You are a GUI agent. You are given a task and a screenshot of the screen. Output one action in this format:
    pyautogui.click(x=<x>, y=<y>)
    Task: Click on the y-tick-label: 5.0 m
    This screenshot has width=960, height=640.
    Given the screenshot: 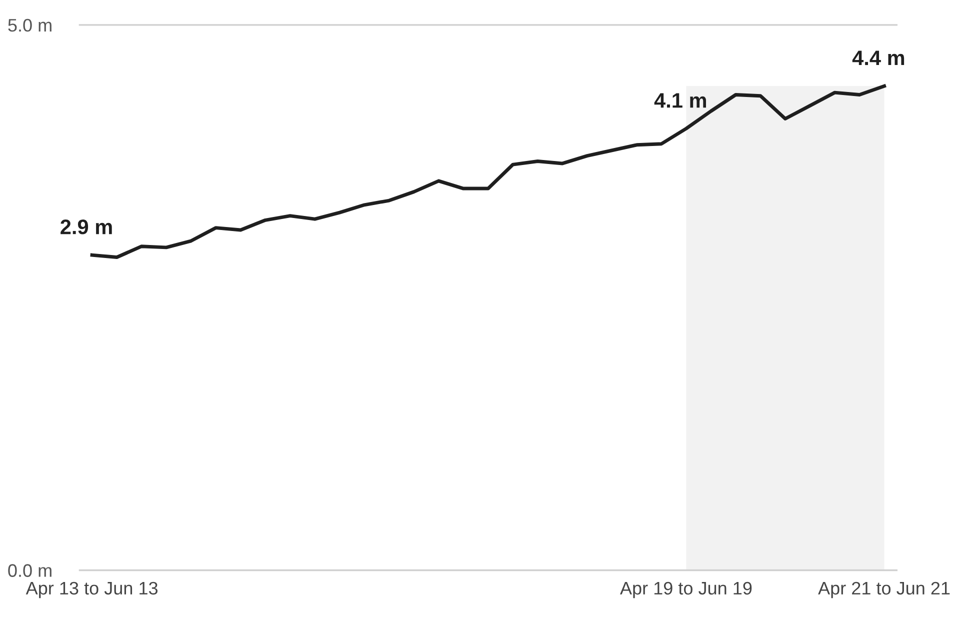 What is the action you would take?
    pyautogui.click(x=30, y=25)
    